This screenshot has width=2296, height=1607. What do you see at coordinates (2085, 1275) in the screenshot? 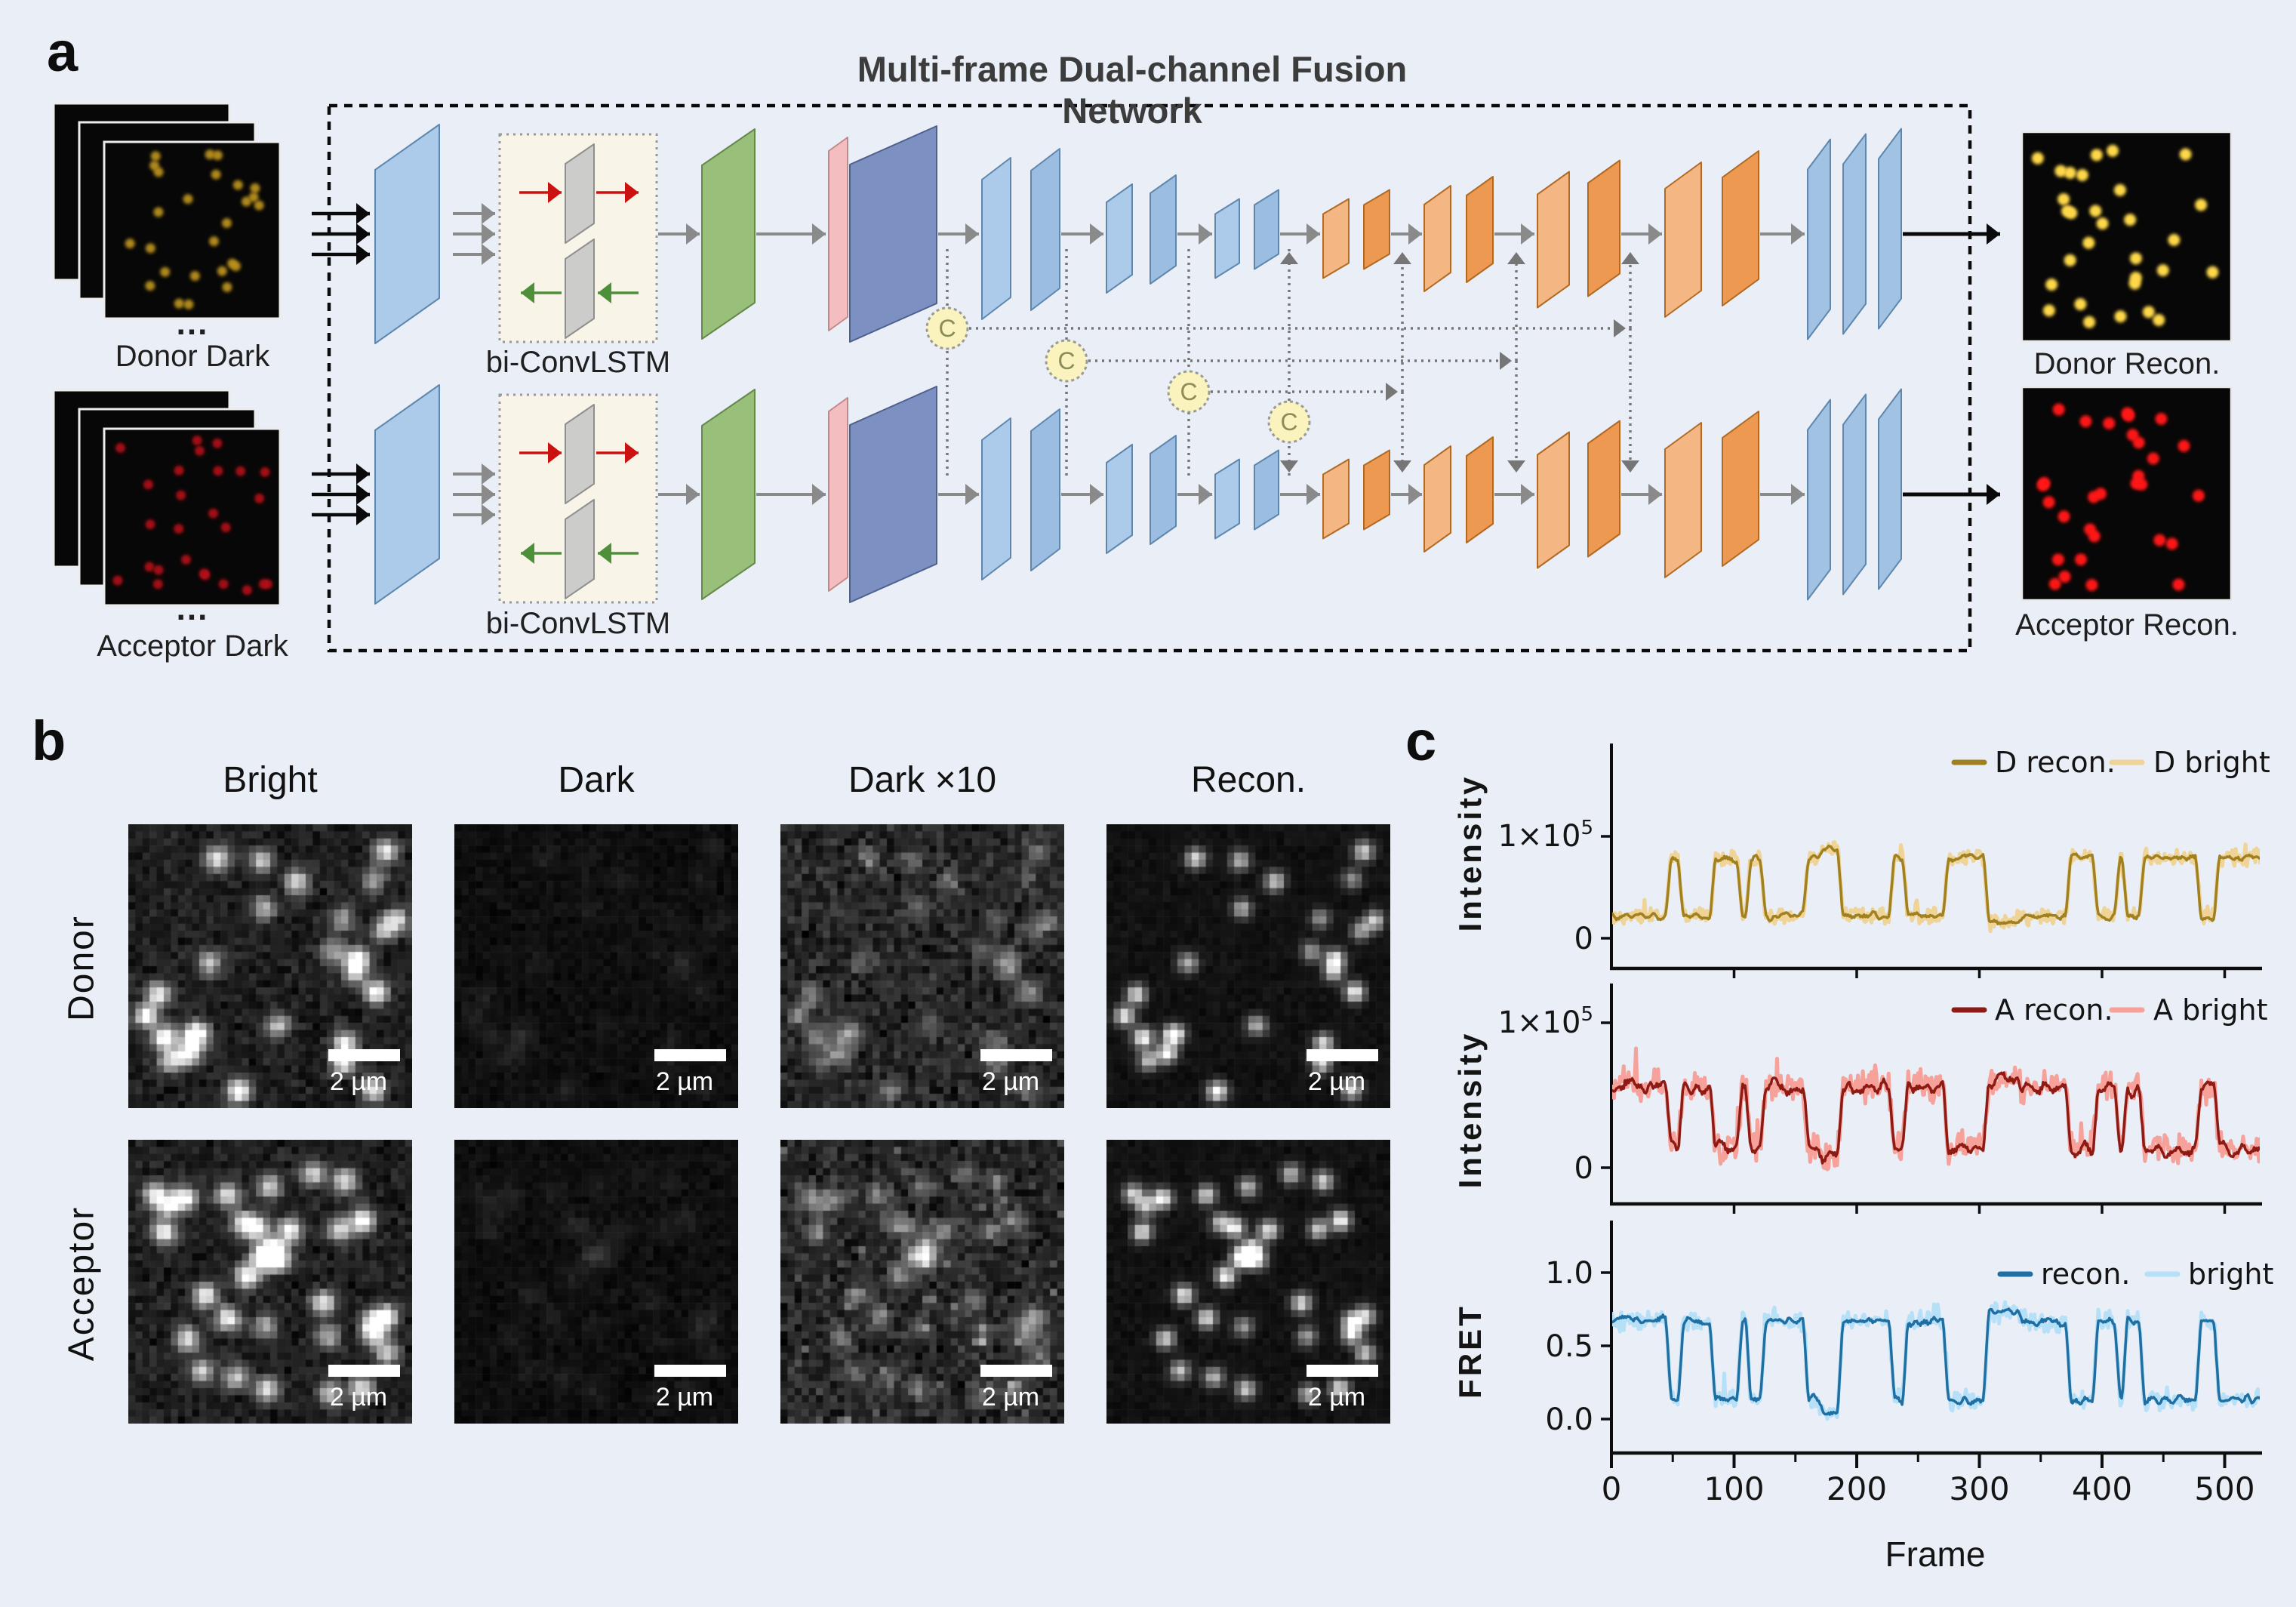
I see `legend-label: recon.` at bounding box center [2085, 1275].